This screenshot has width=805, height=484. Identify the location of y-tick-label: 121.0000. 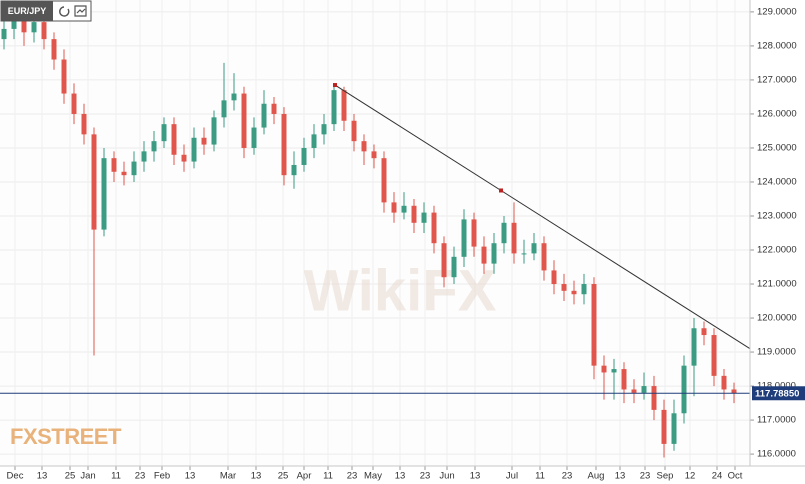
(777, 284).